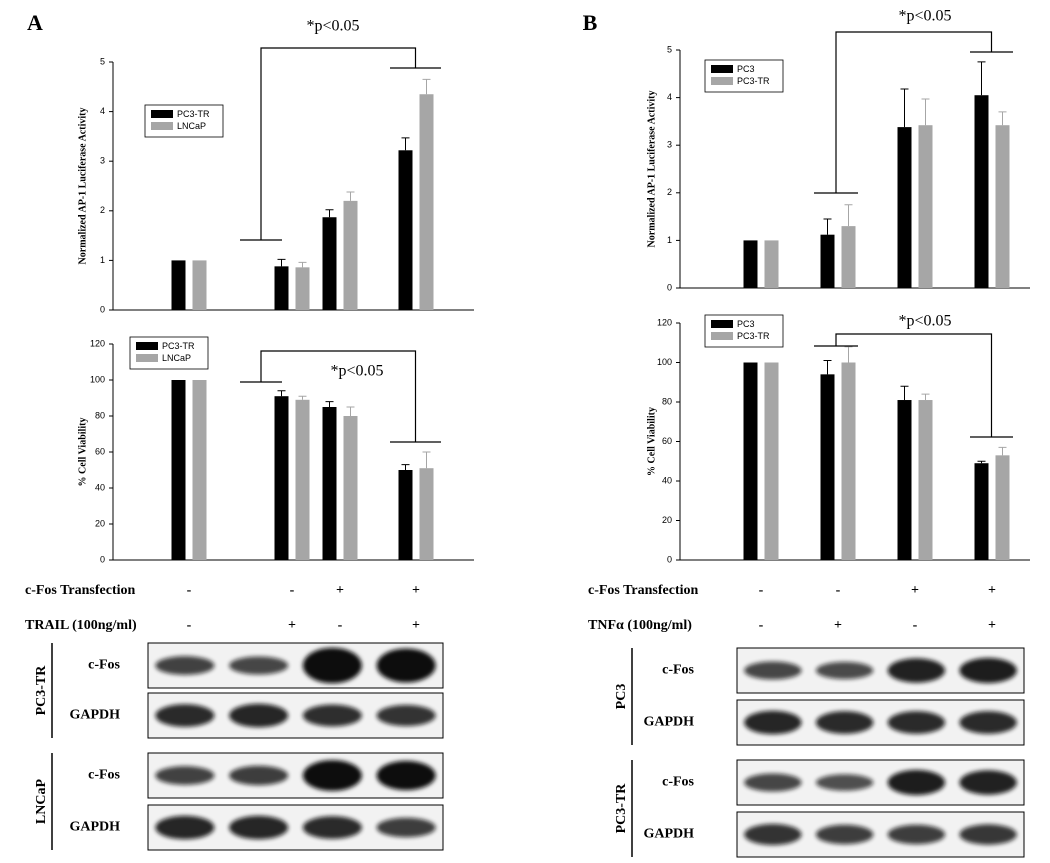 The image size is (1050, 863). I want to click on y-tick-label: 2, so click(669, 192).